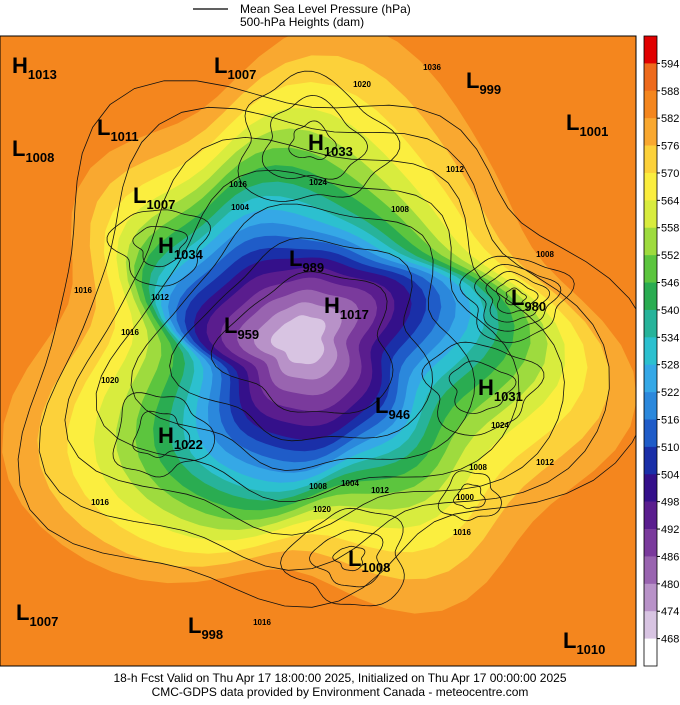  Describe the element at coordinates (354, 314) in the screenshot. I see `center-value: 1017` at that location.